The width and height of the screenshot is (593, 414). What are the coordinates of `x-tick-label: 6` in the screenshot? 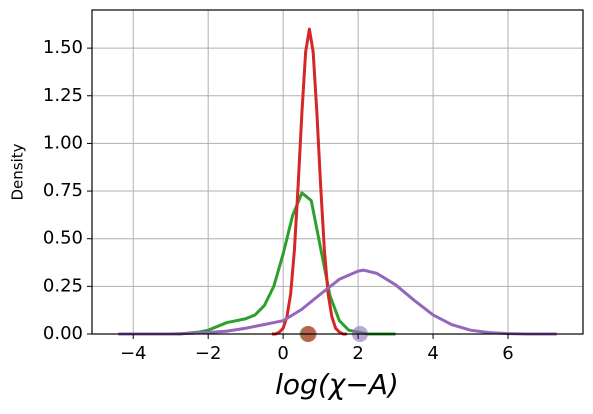 It's located at (507, 353).